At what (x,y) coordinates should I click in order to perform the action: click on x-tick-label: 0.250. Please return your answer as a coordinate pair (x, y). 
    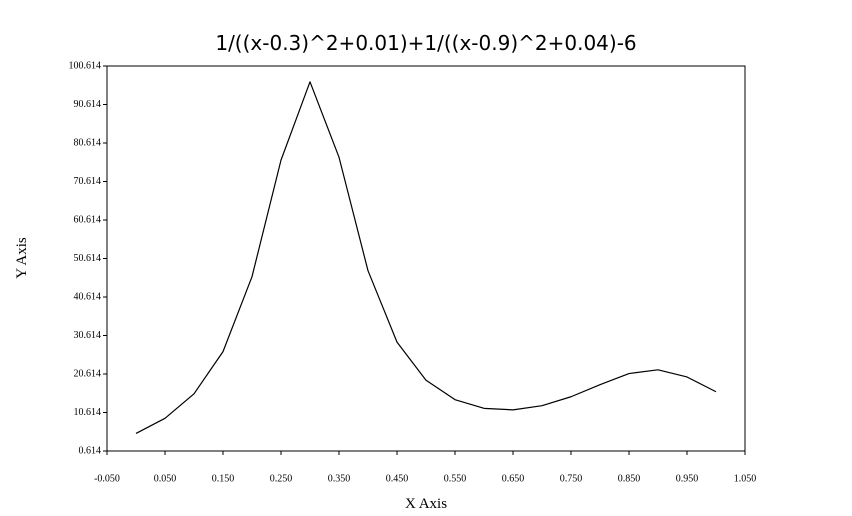
    Looking at the image, I should click on (281, 478).